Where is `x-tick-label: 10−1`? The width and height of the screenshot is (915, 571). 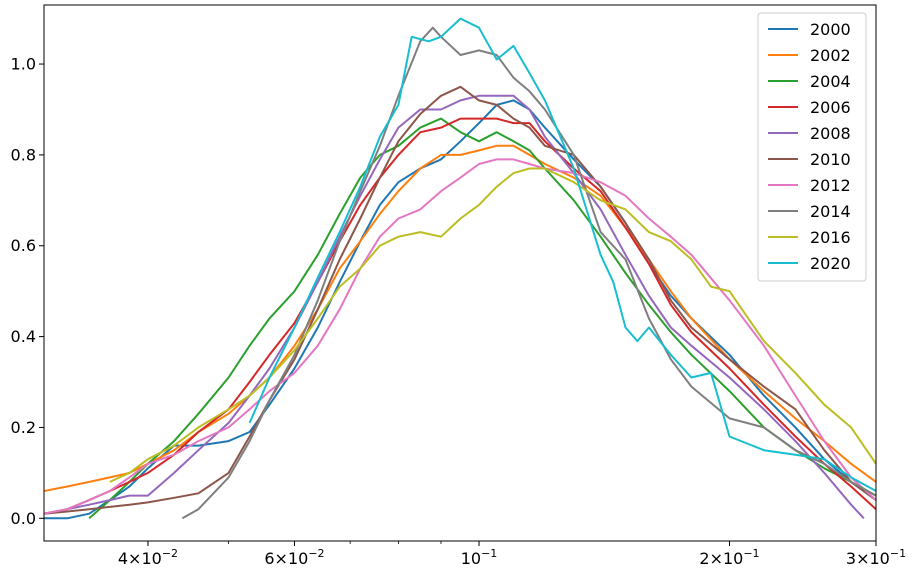
x-tick-label: 10−1 is located at coordinates (479, 557).